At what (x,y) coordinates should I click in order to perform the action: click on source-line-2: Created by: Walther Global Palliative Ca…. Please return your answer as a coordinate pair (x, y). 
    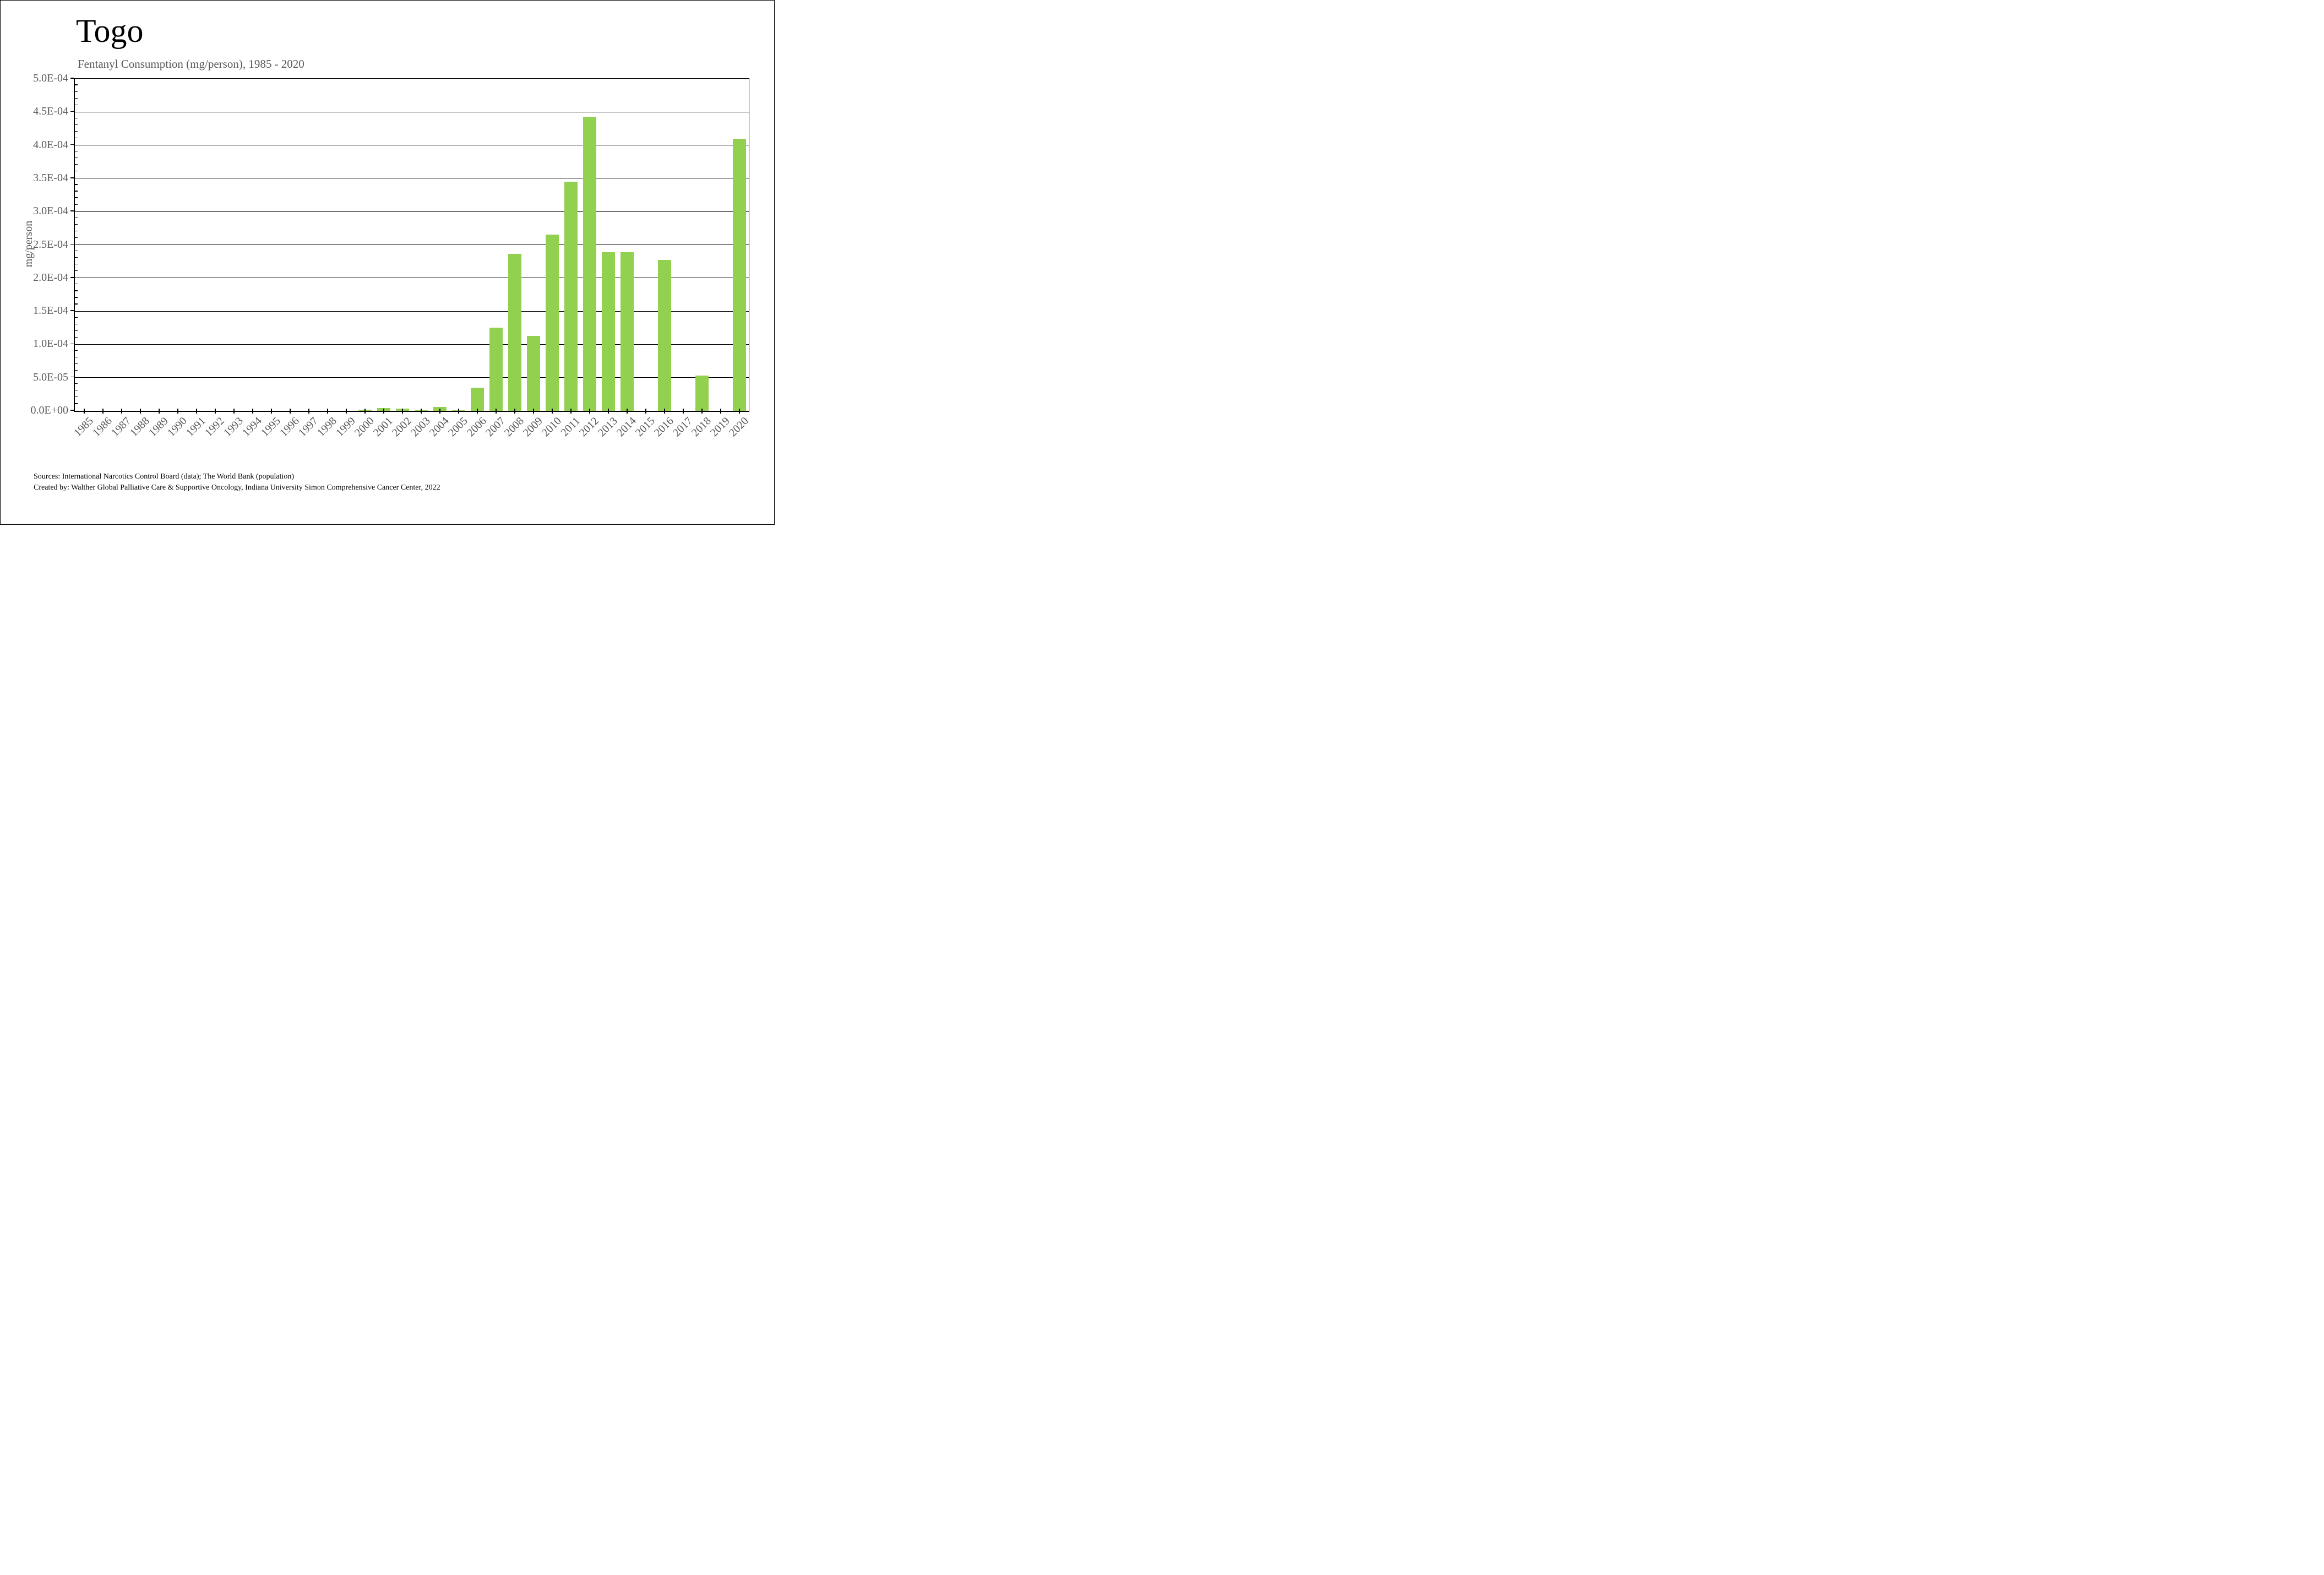
    Looking at the image, I should click on (237, 488).